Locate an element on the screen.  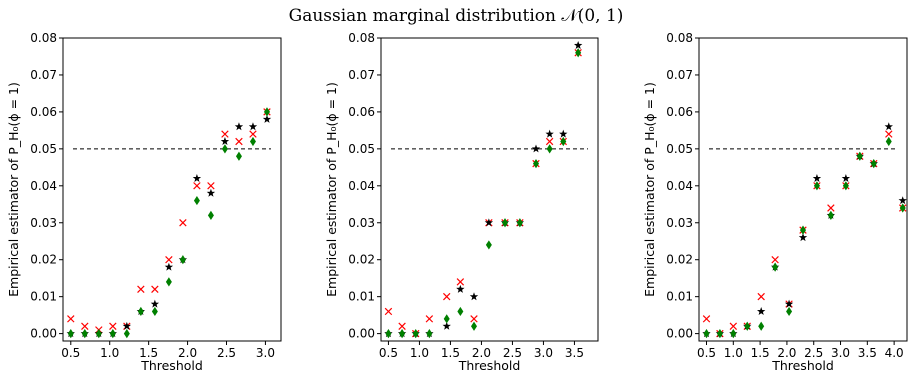
x-tick-label: 1.0 is located at coordinates (419, 353).